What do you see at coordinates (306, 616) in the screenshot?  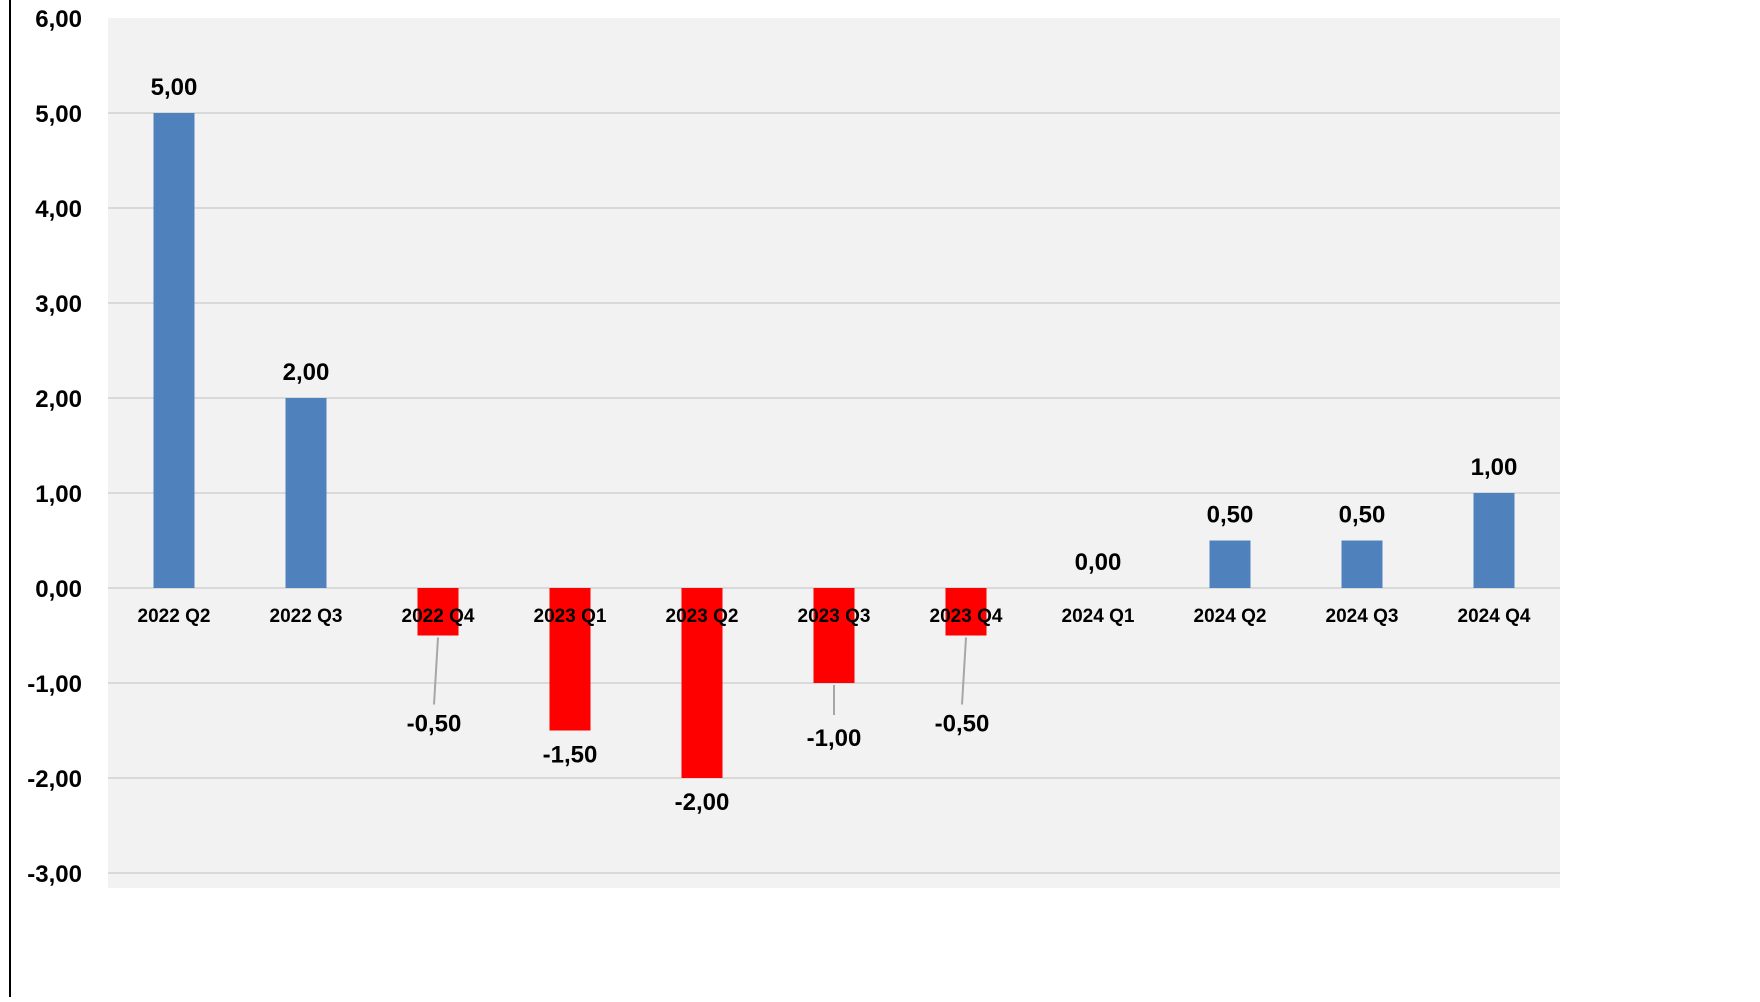 I see `x-tick-label: 2022 Q3` at bounding box center [306, 616].